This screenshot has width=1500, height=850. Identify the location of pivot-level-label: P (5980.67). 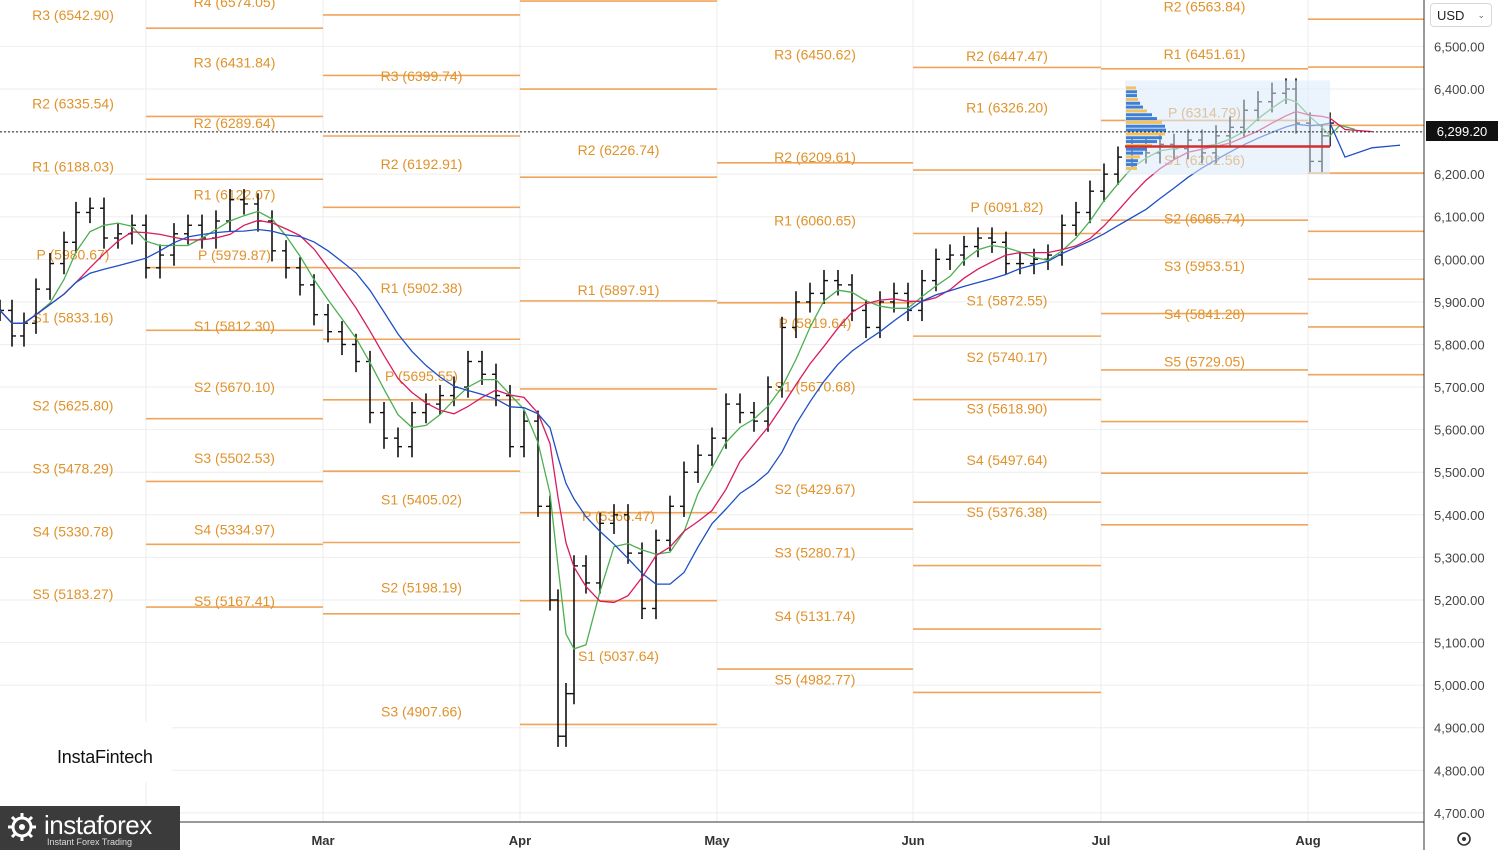
(73, 255).